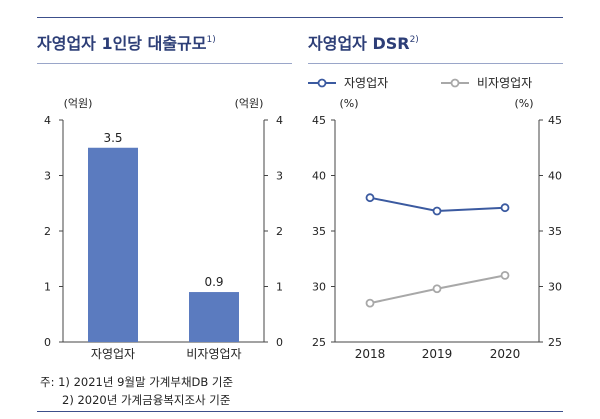 The height and width of the screenshot is (419, 600). What do you see at coordinates (435, 63) in the screenshot?
I see `right-title-rule` at bounding box center [435, 63].